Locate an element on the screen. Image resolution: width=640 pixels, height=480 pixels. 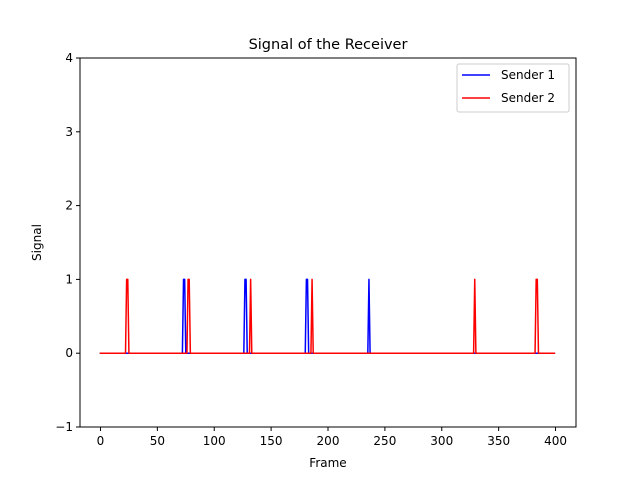
x-axis-label: Frame is located at coordinates (327, 463).